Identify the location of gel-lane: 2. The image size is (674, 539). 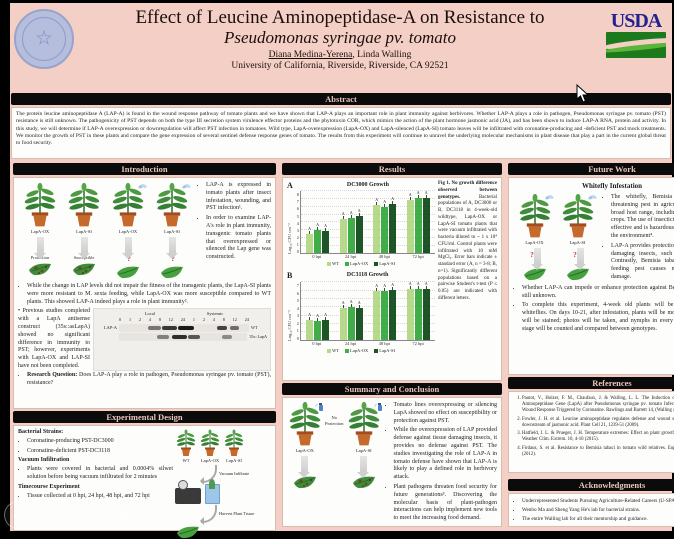
(203, 320).